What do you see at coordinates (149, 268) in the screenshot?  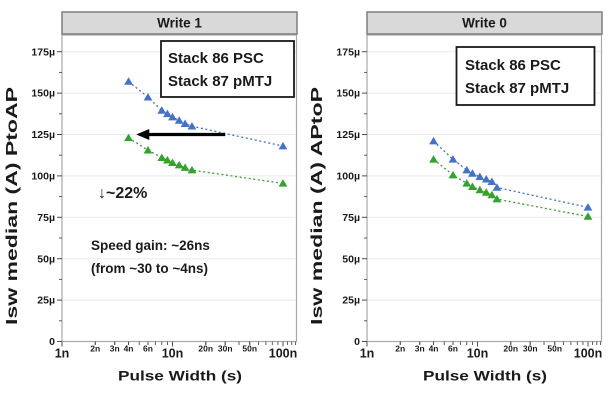 I see `speed-gain-line2: (from ~30 to ~4ns)` at bounding box center [149, 268].